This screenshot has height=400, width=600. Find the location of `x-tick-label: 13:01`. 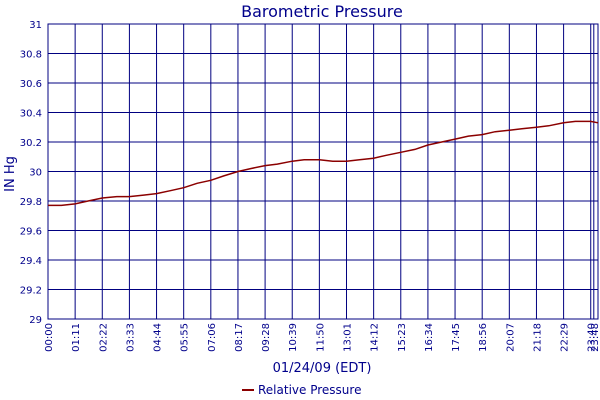

x-tick-label: 13:01 is located at coordinates (348, 337).